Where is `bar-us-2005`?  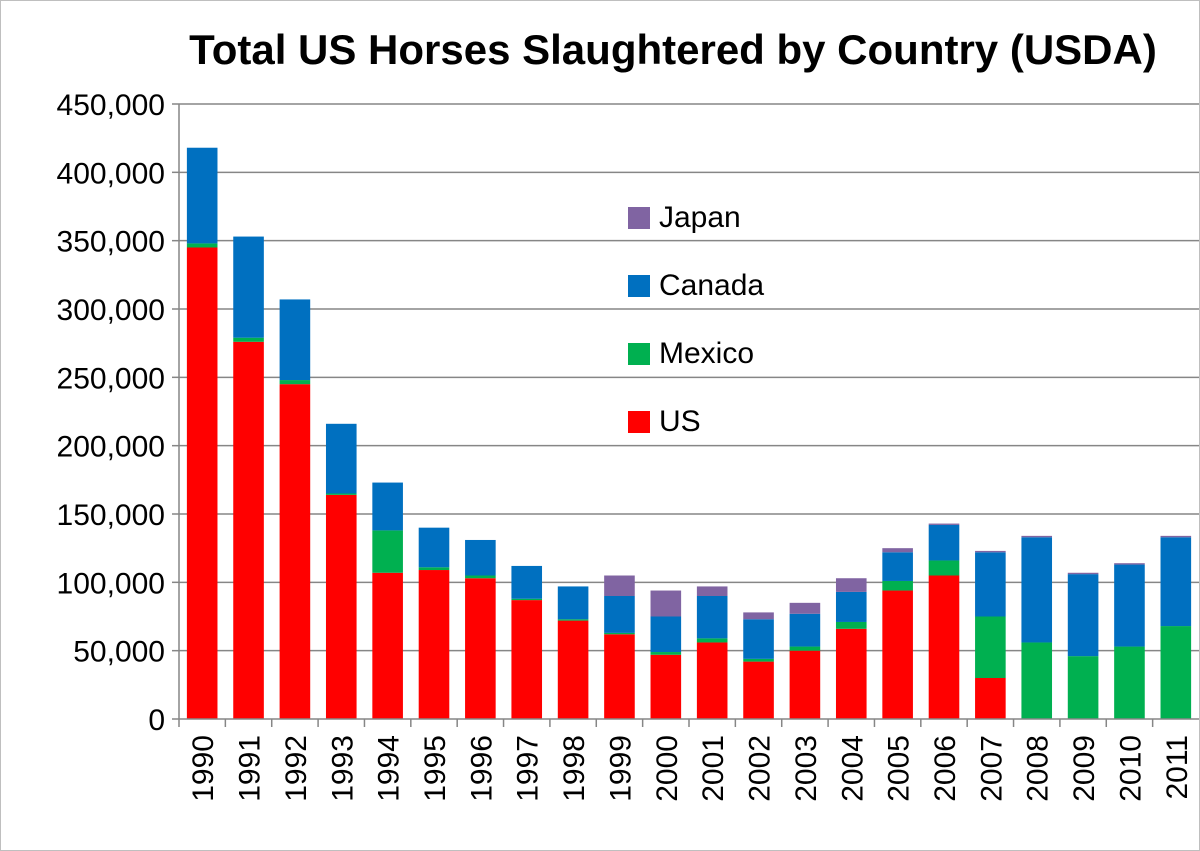
bar-us-2005 is located at coordinates (897, 654).